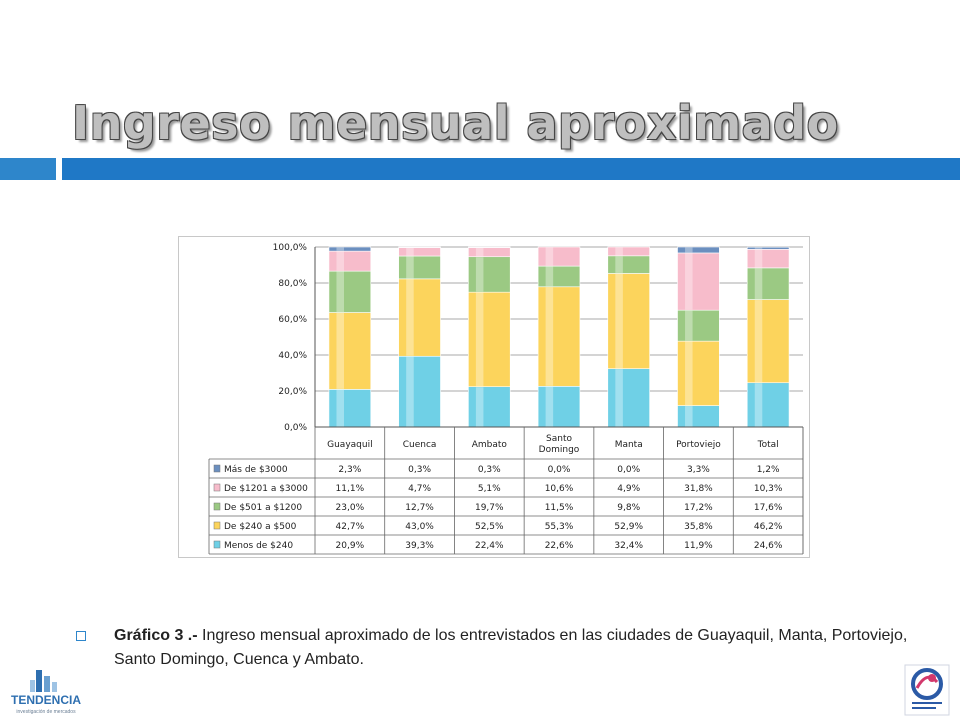  What do you see at coordinates (292, 320) in the screenshot?
I see `y-tick-label: 60,0%` at bounding box center [292, 320].